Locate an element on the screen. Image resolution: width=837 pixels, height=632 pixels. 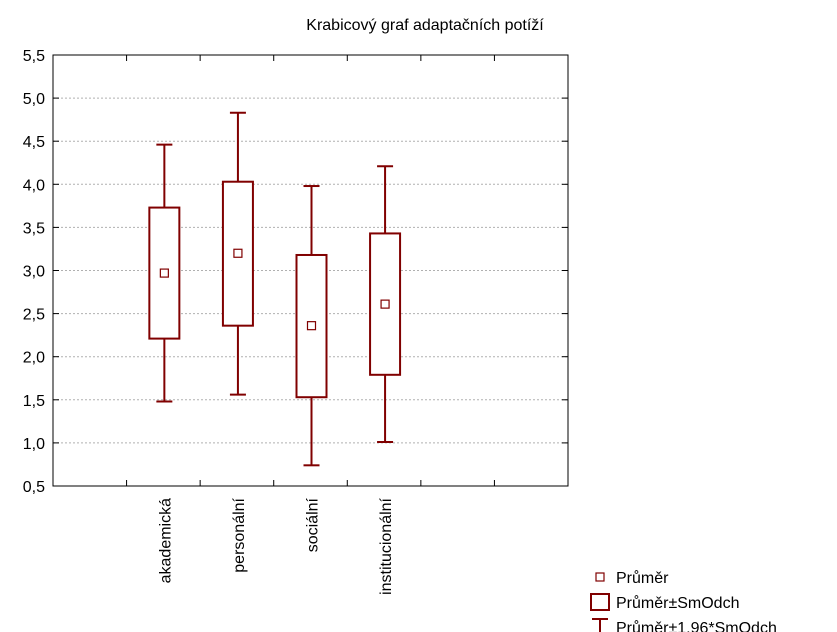
y-tick-label: 5,0 is located at coordinates (34, 99).